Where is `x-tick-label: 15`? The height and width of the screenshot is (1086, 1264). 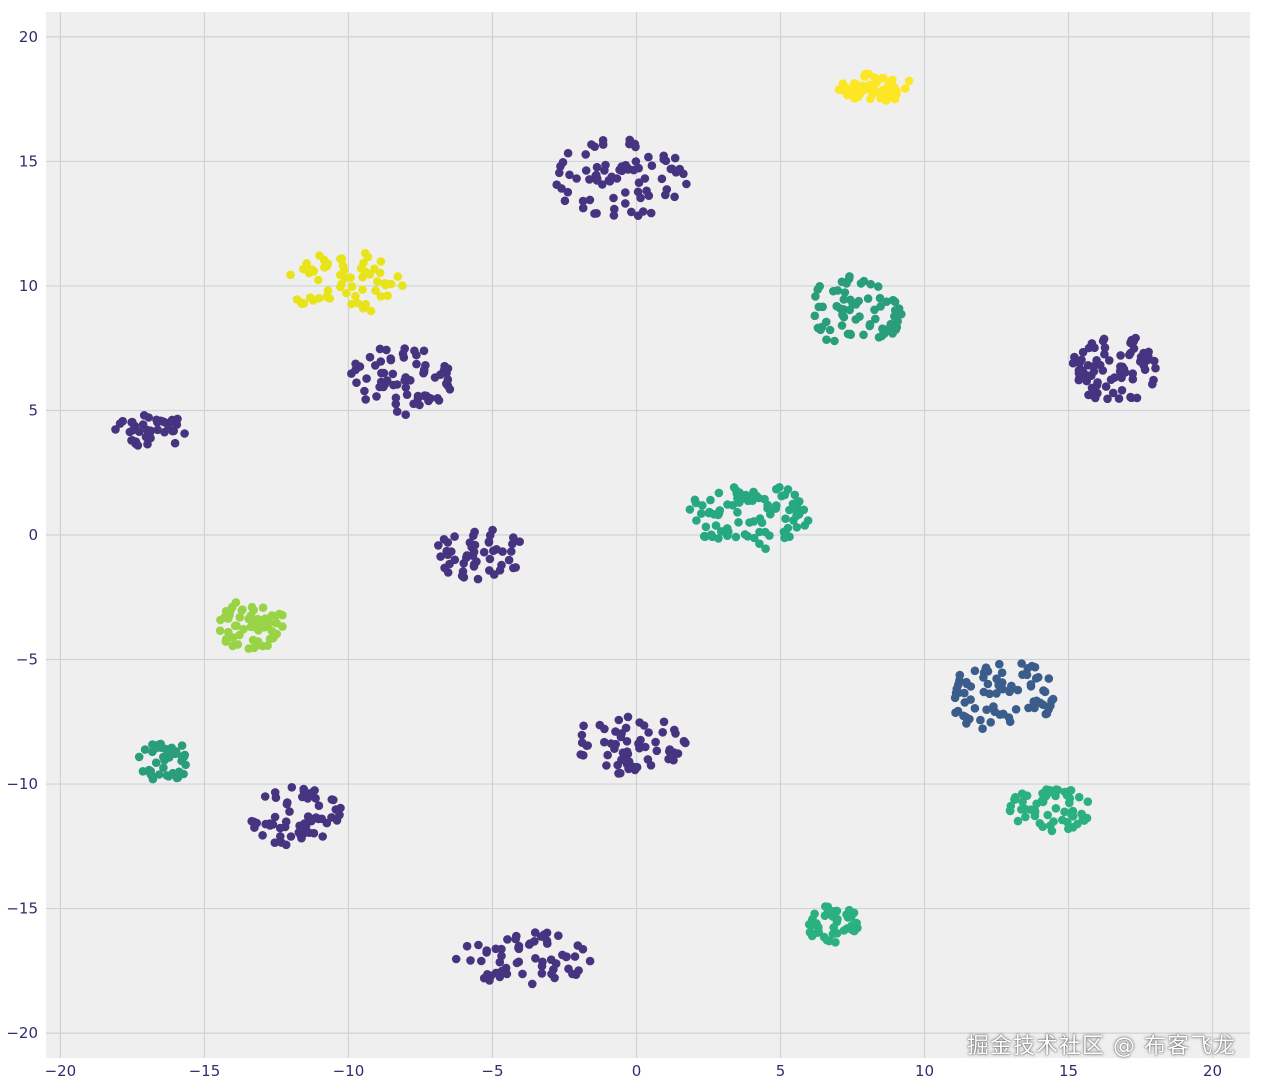 x-tick-label: 15 is located at coordinates (1068, 1071).